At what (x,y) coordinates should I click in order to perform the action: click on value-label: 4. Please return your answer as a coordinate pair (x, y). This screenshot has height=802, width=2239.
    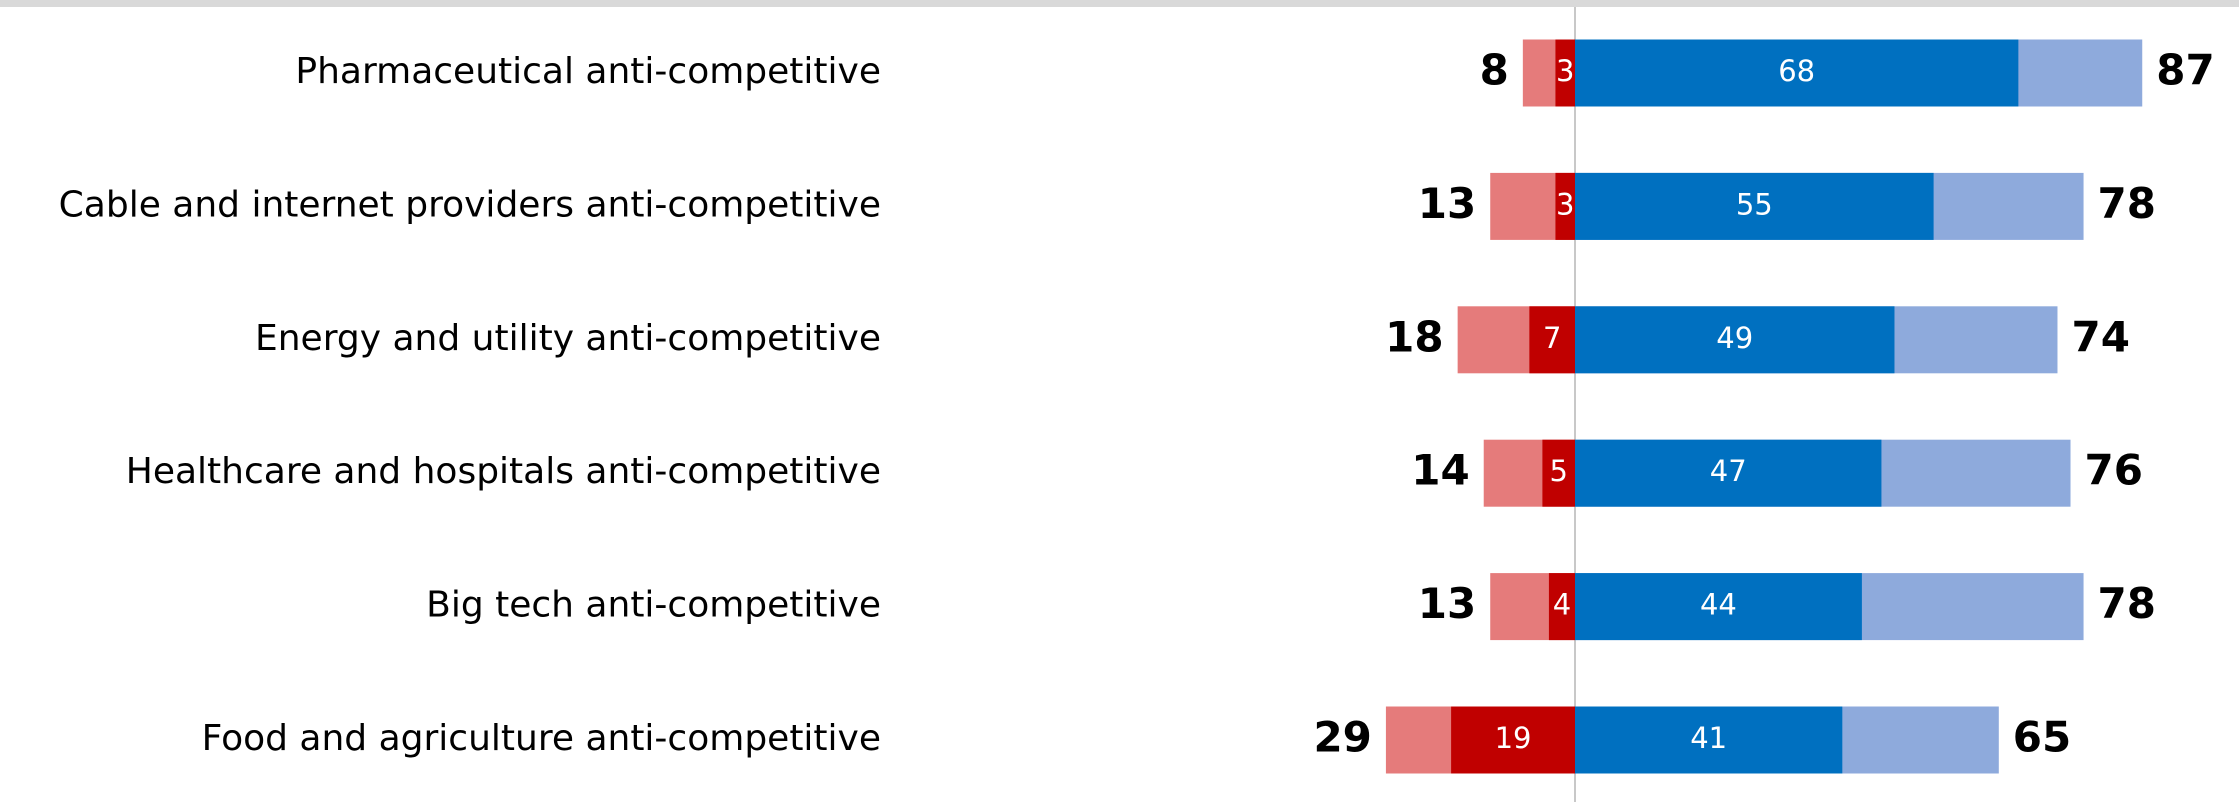
    Looking at the image, I should click on (1562, 605).